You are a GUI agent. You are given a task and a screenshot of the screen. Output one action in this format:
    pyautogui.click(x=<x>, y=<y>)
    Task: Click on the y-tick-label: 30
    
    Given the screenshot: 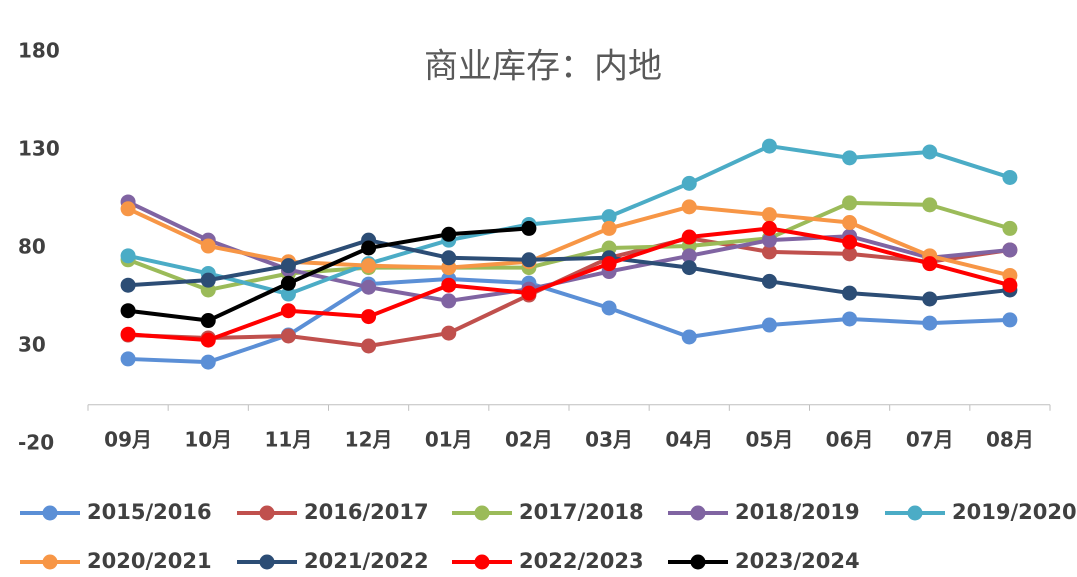 What is the action you would take?
    pyautogui.click(x=32, y=345)
    